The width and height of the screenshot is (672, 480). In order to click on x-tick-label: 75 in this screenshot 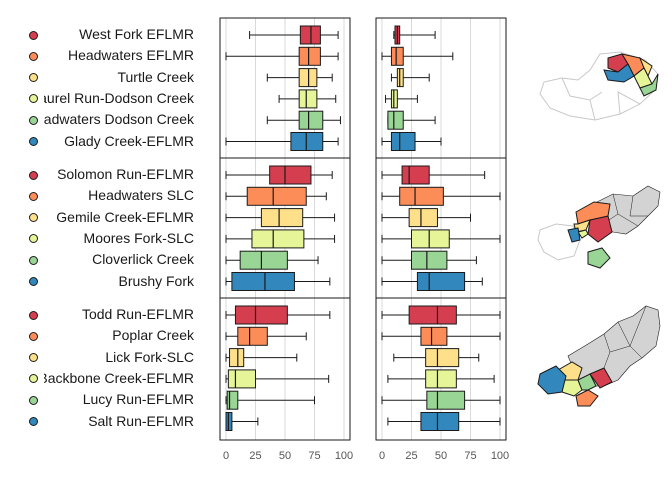, I will do `click(470, 456)`.